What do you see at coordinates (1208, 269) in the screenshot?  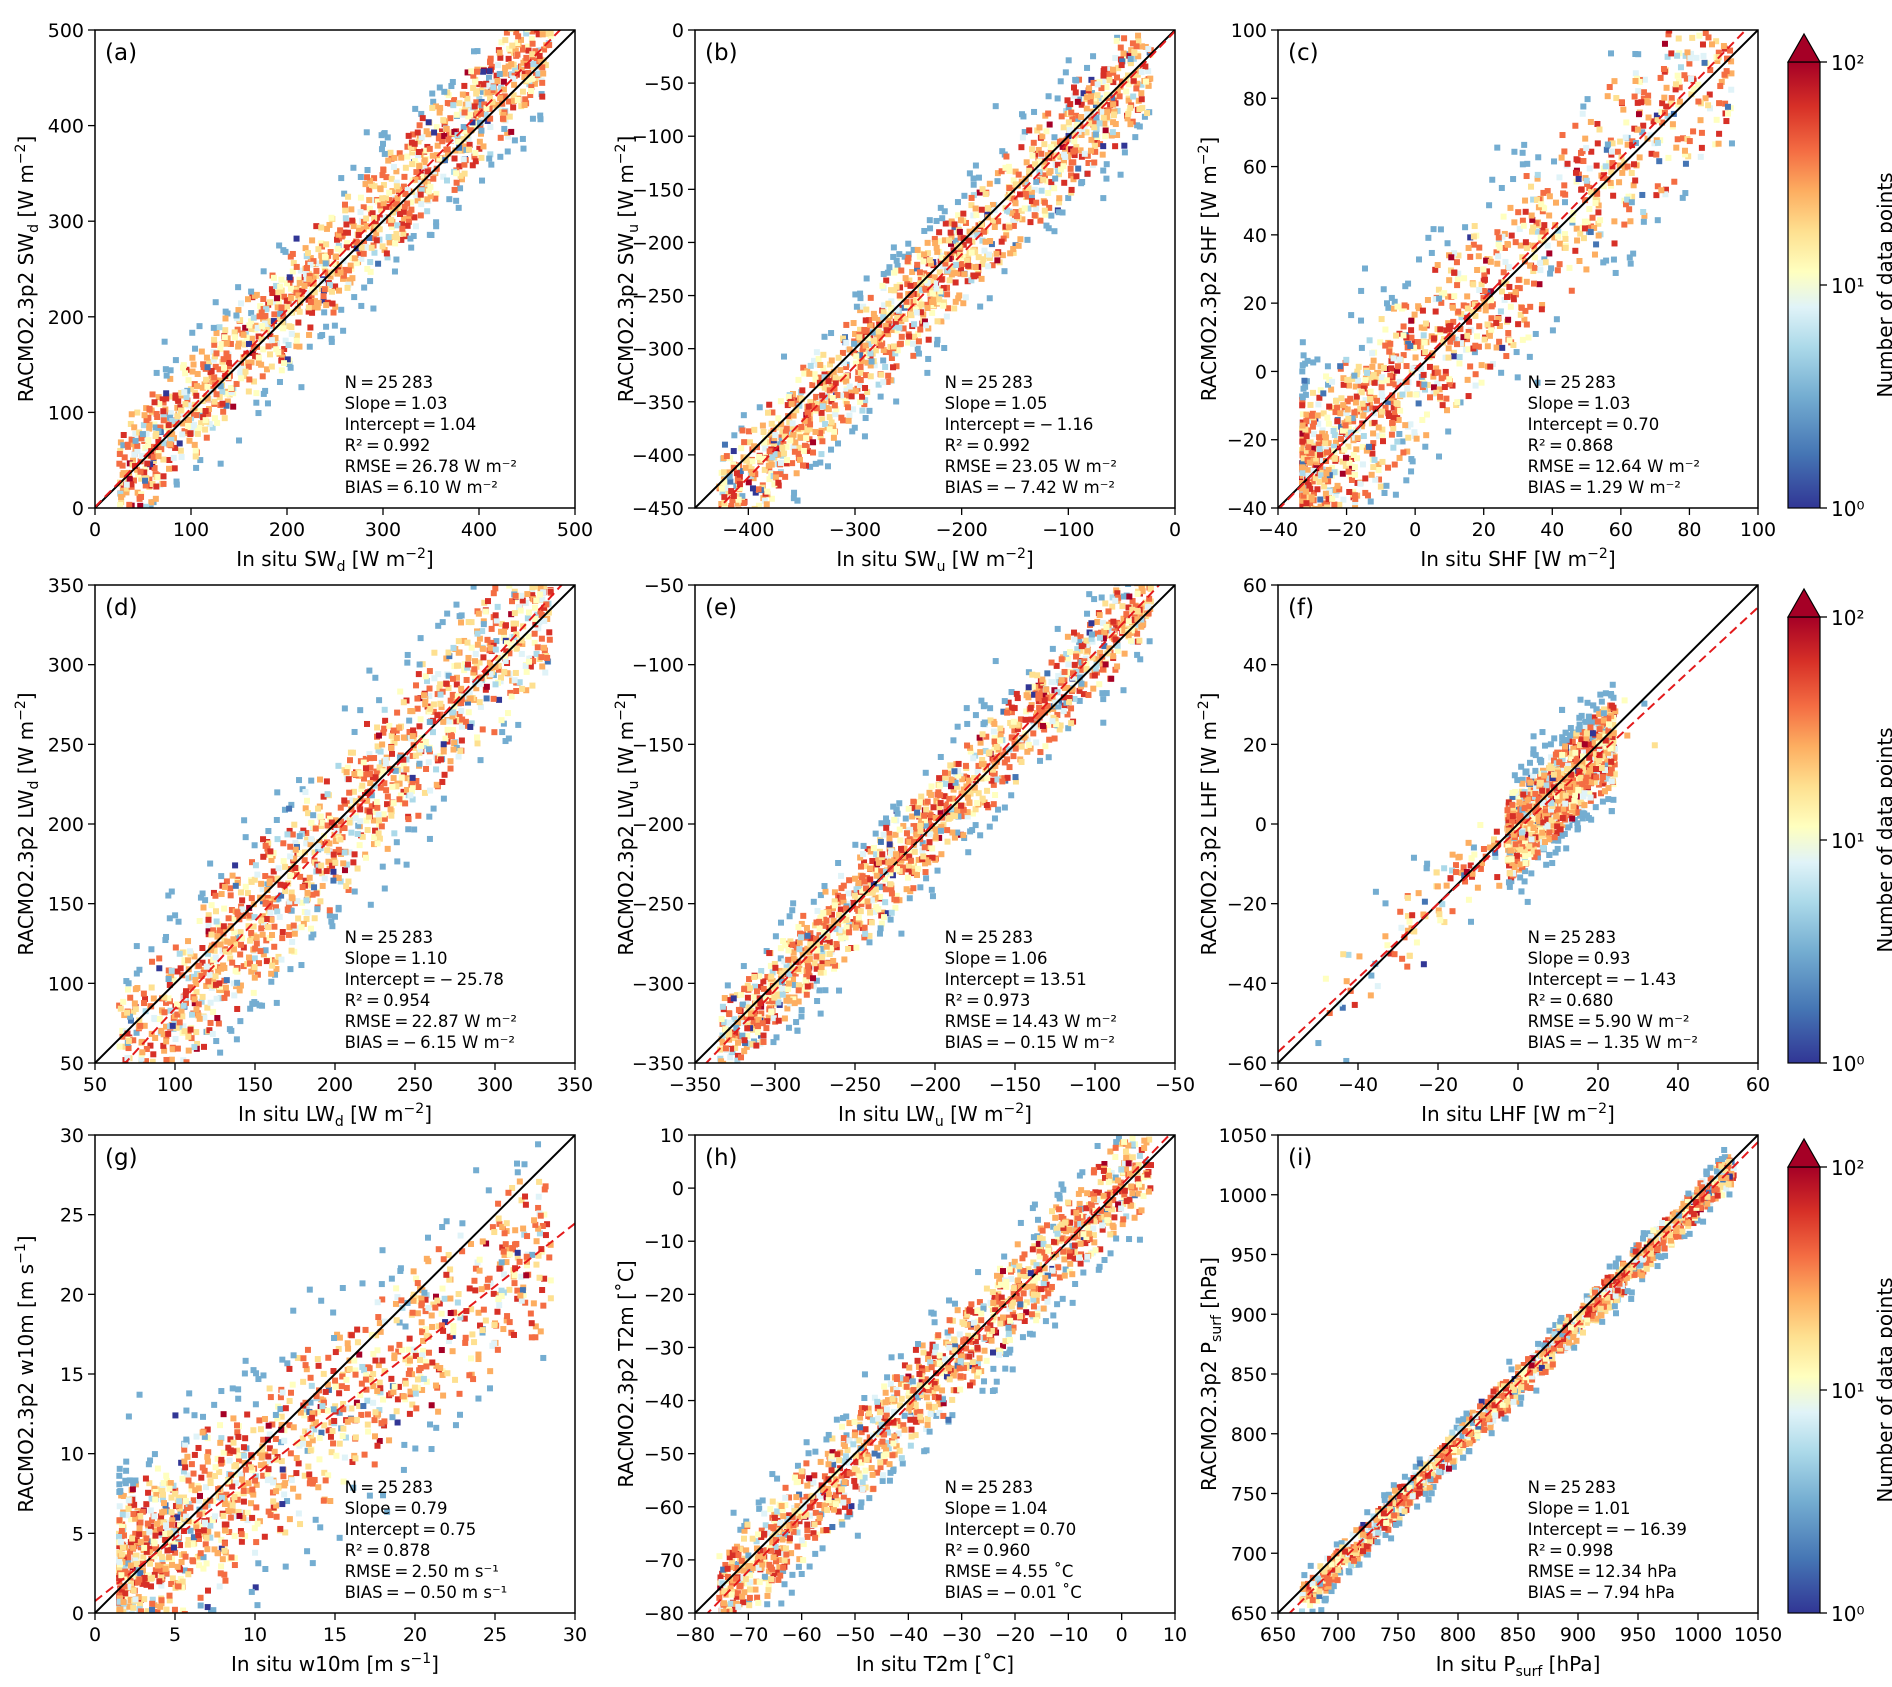 I see `y-axis-label: RACMO2.3p2 SHF [W m−2]` at bounding box center [1208, 269].